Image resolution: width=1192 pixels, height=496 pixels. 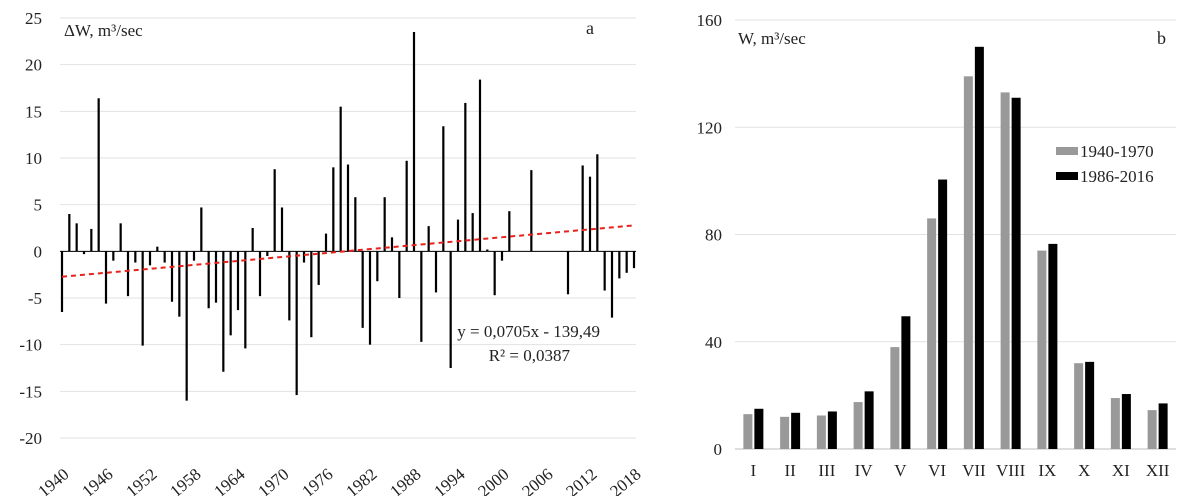 I want to click on legend-label-1940-1970: 1940-1970, so click(x=1117, y=151).